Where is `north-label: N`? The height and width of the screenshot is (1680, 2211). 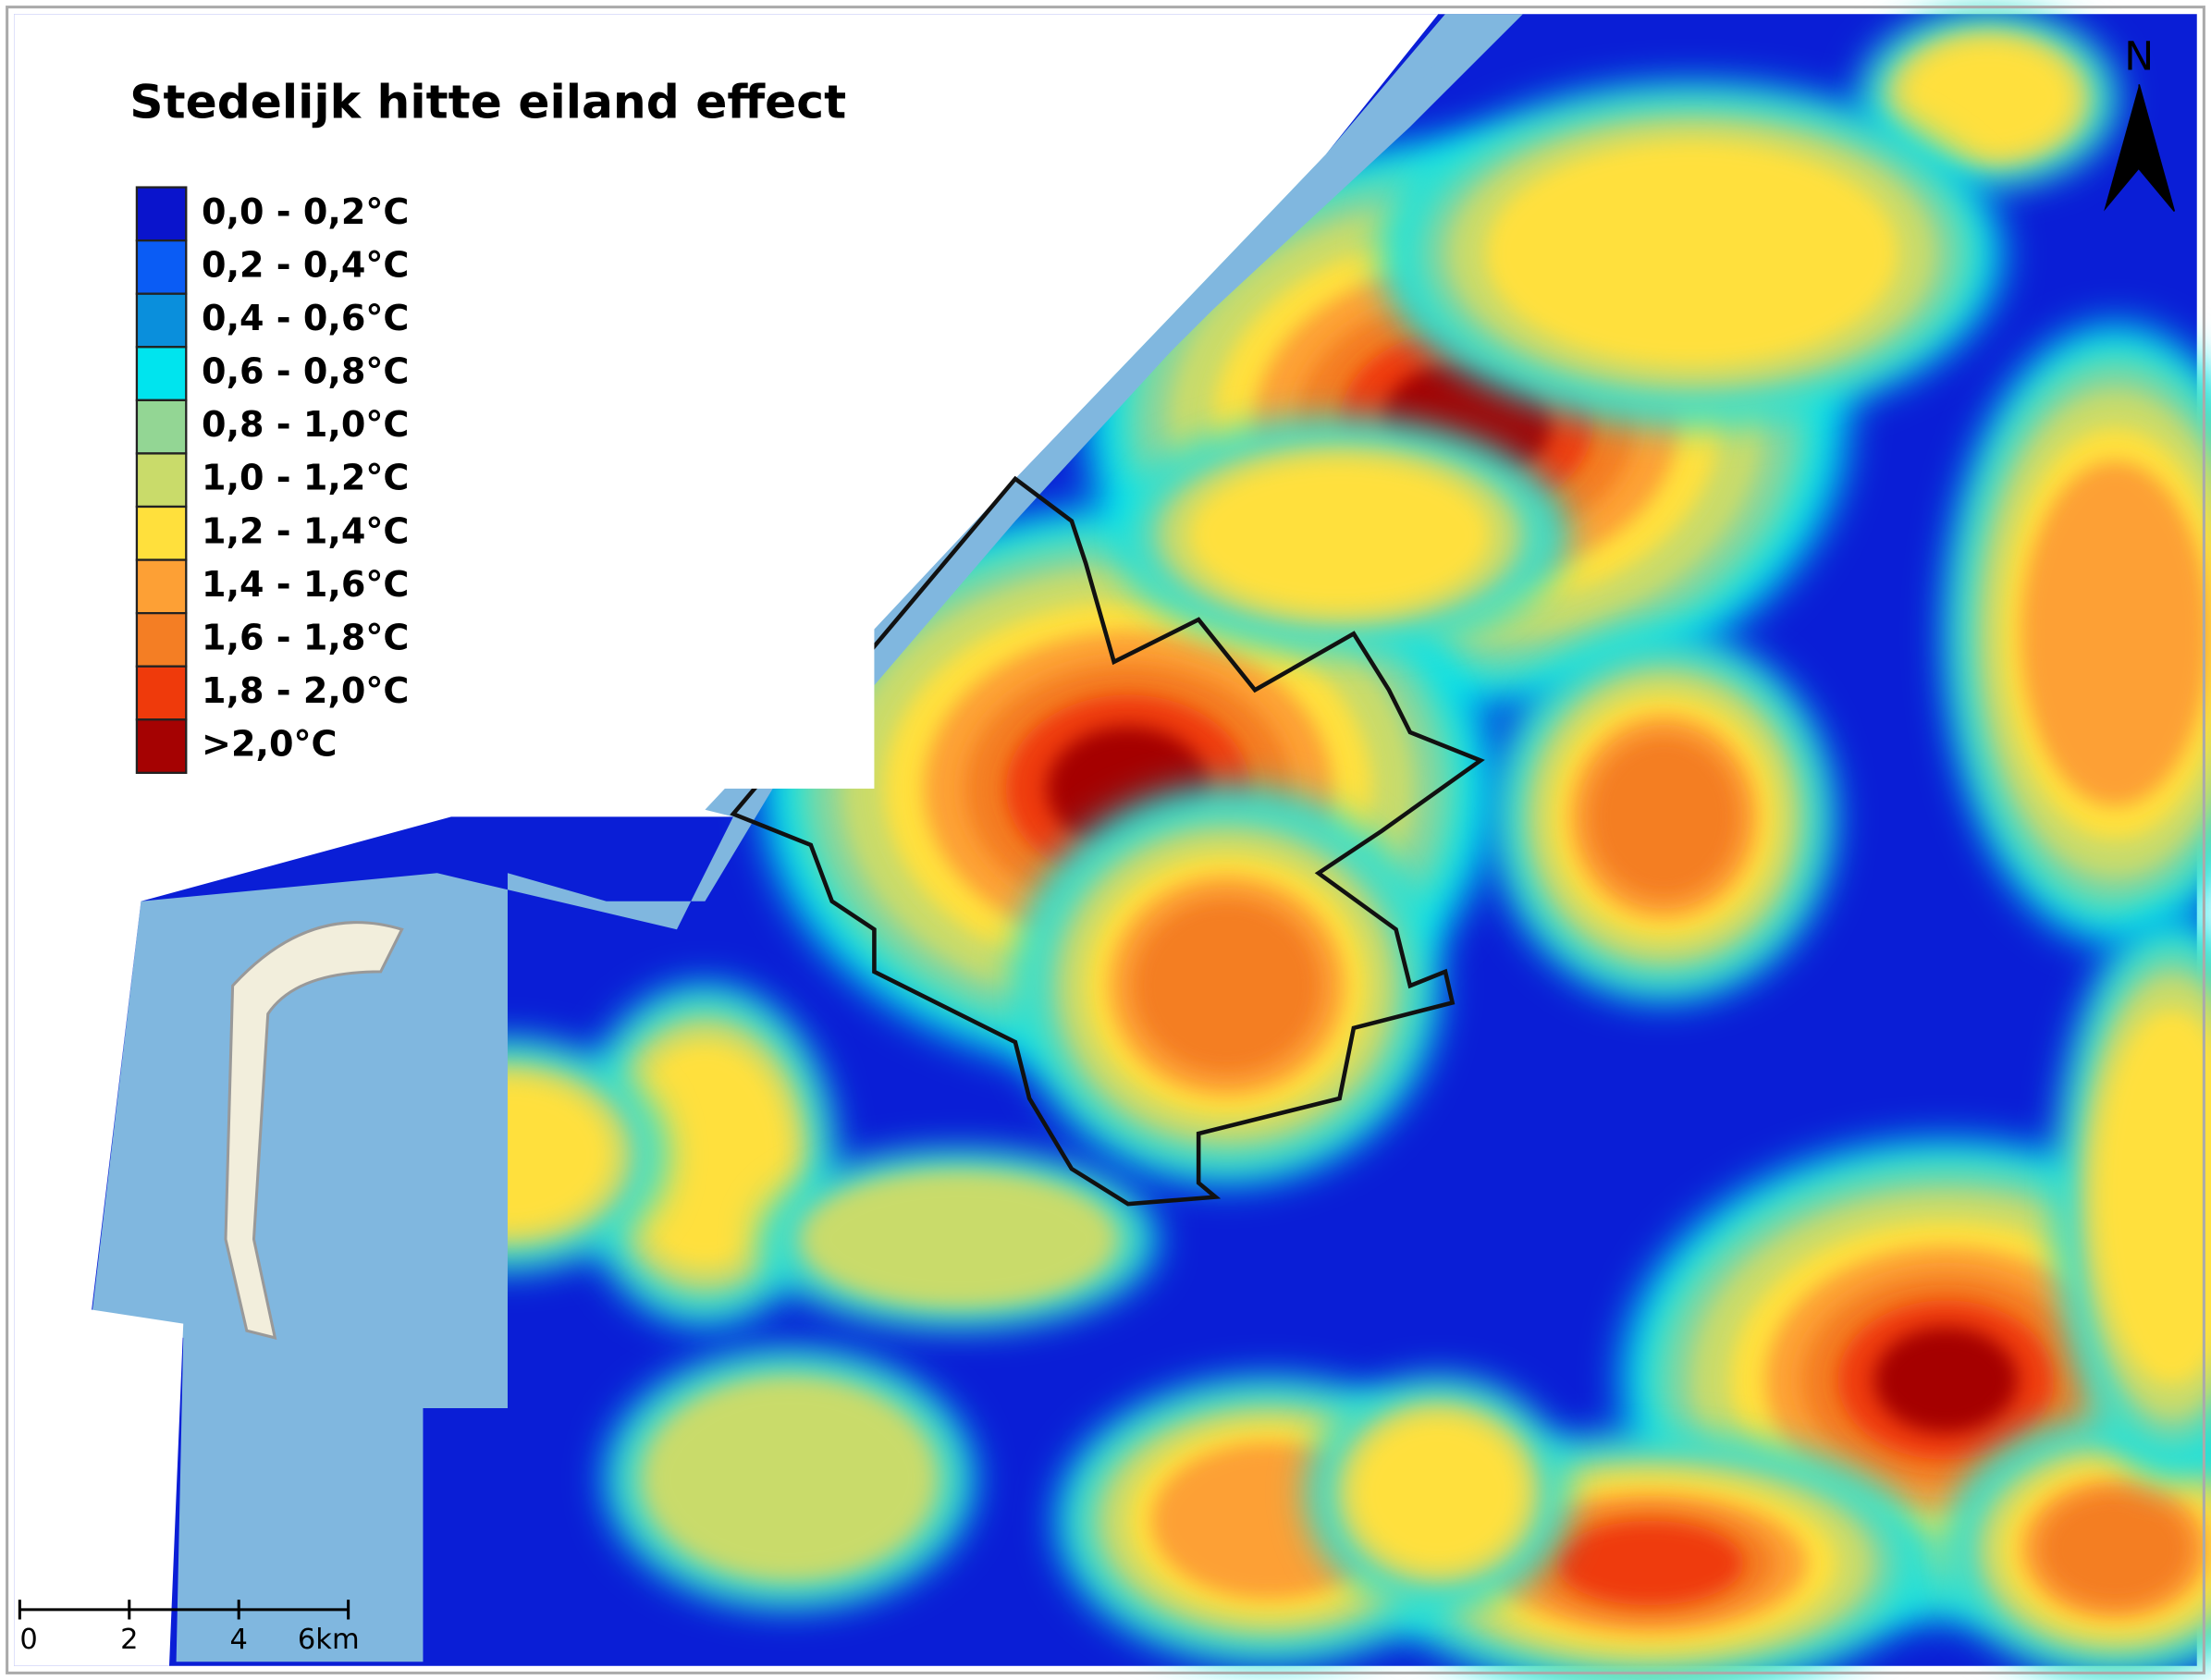 north-label: N is located at coordinates (2139, 56).